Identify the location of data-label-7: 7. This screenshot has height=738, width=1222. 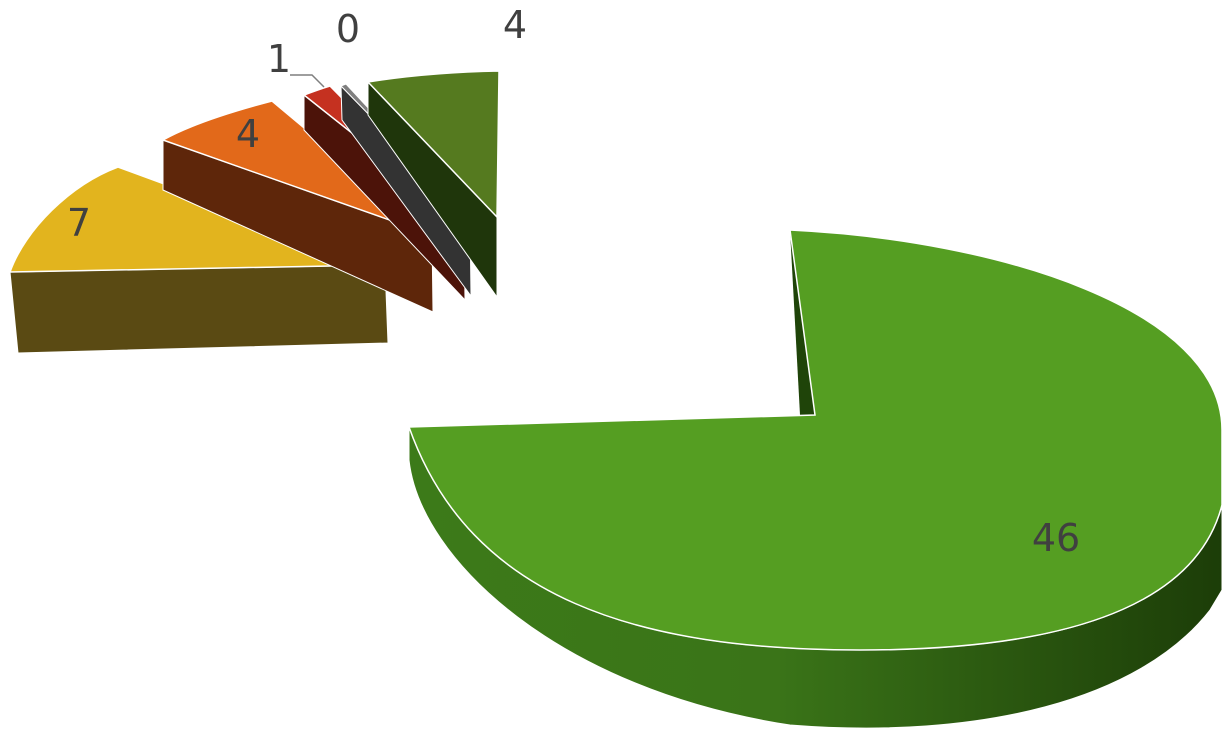
(79, 223).